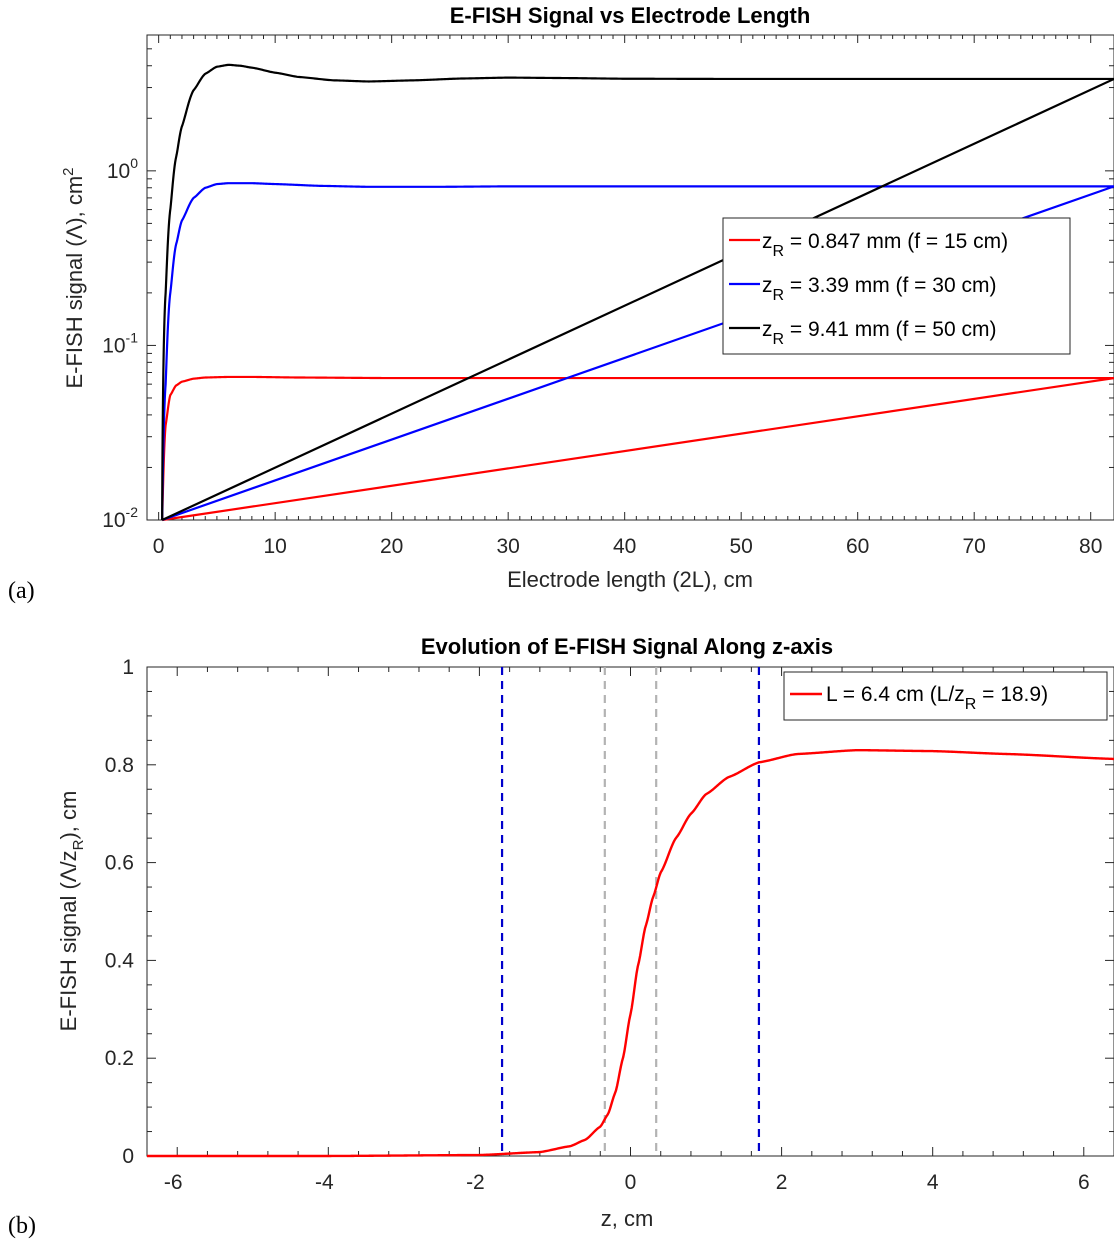 This screenshot has width=1114, height=1245. I want to click on chart-b-y-tick-label: 0, so click(128, 1156).